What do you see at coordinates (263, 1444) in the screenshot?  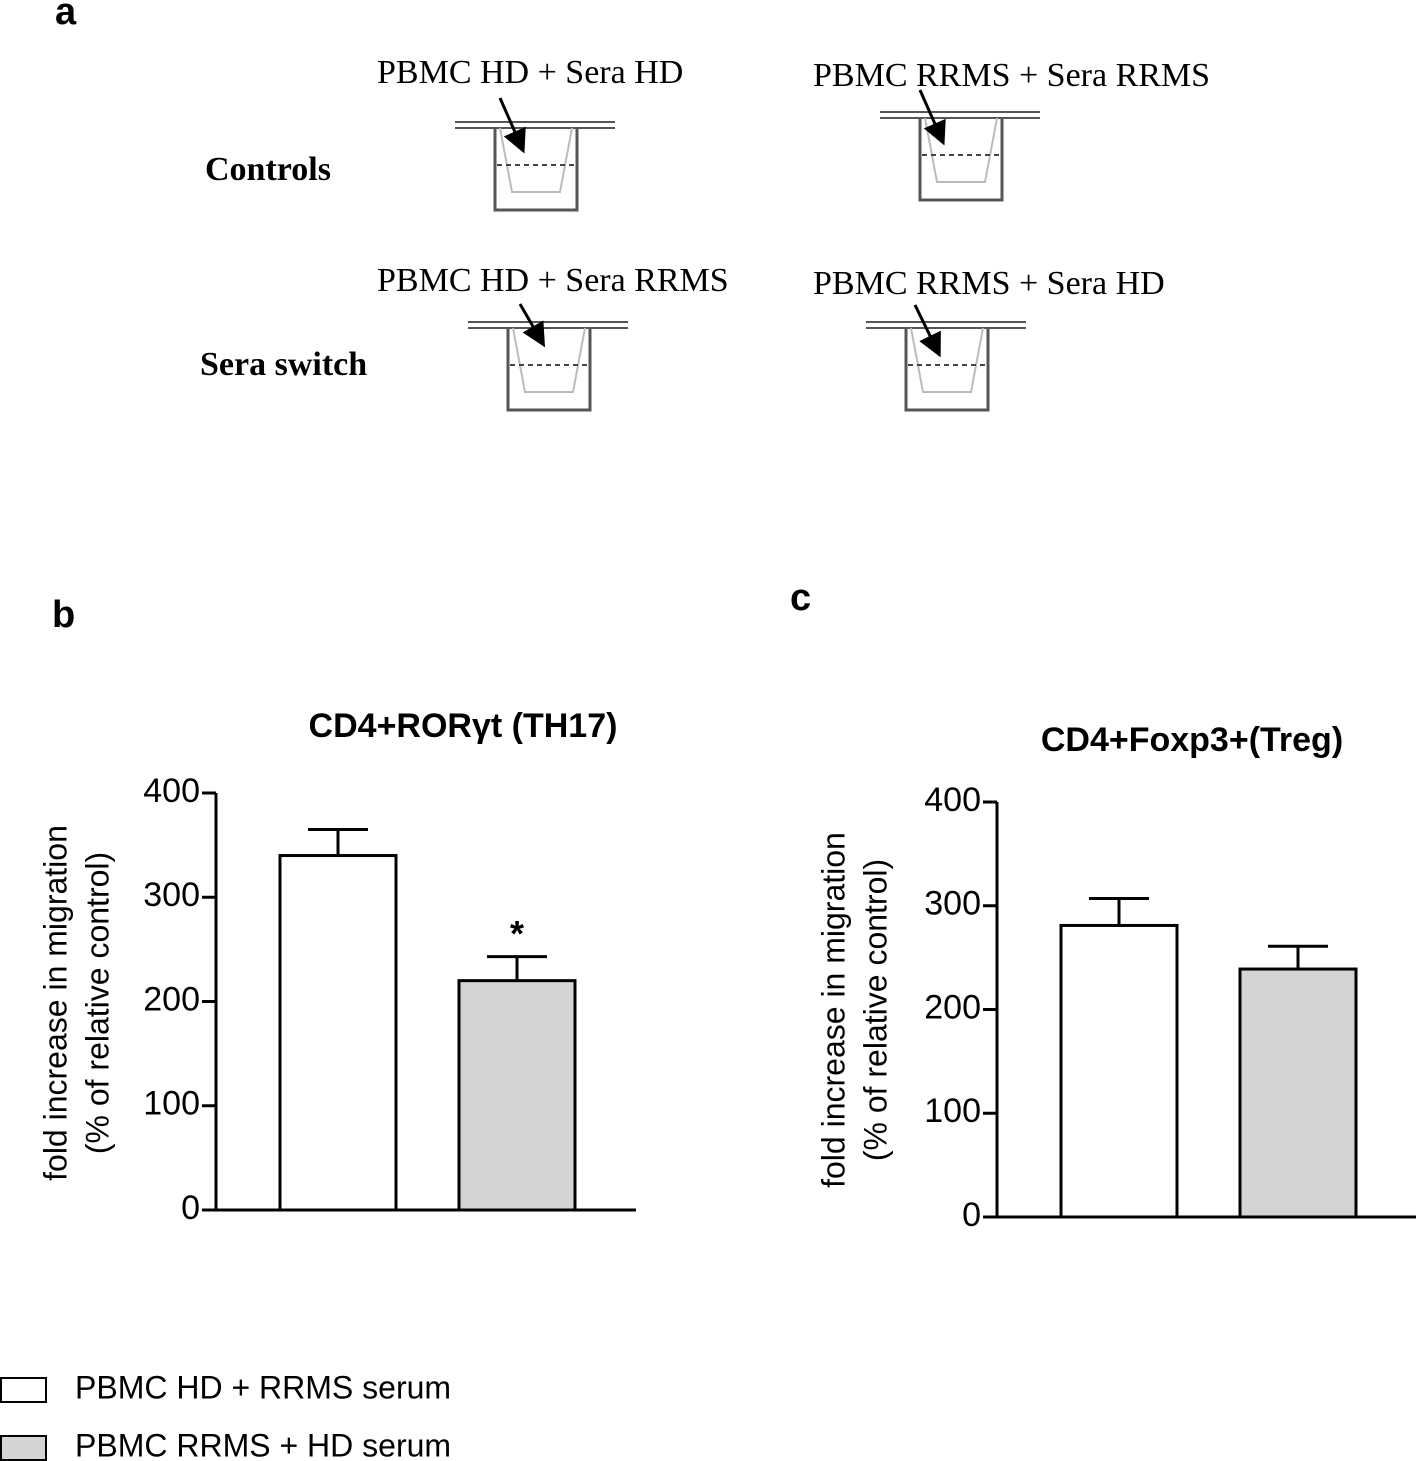 I see `legend-label: PBMC RRMS + HD serum` at bounding box center [263, 1444].